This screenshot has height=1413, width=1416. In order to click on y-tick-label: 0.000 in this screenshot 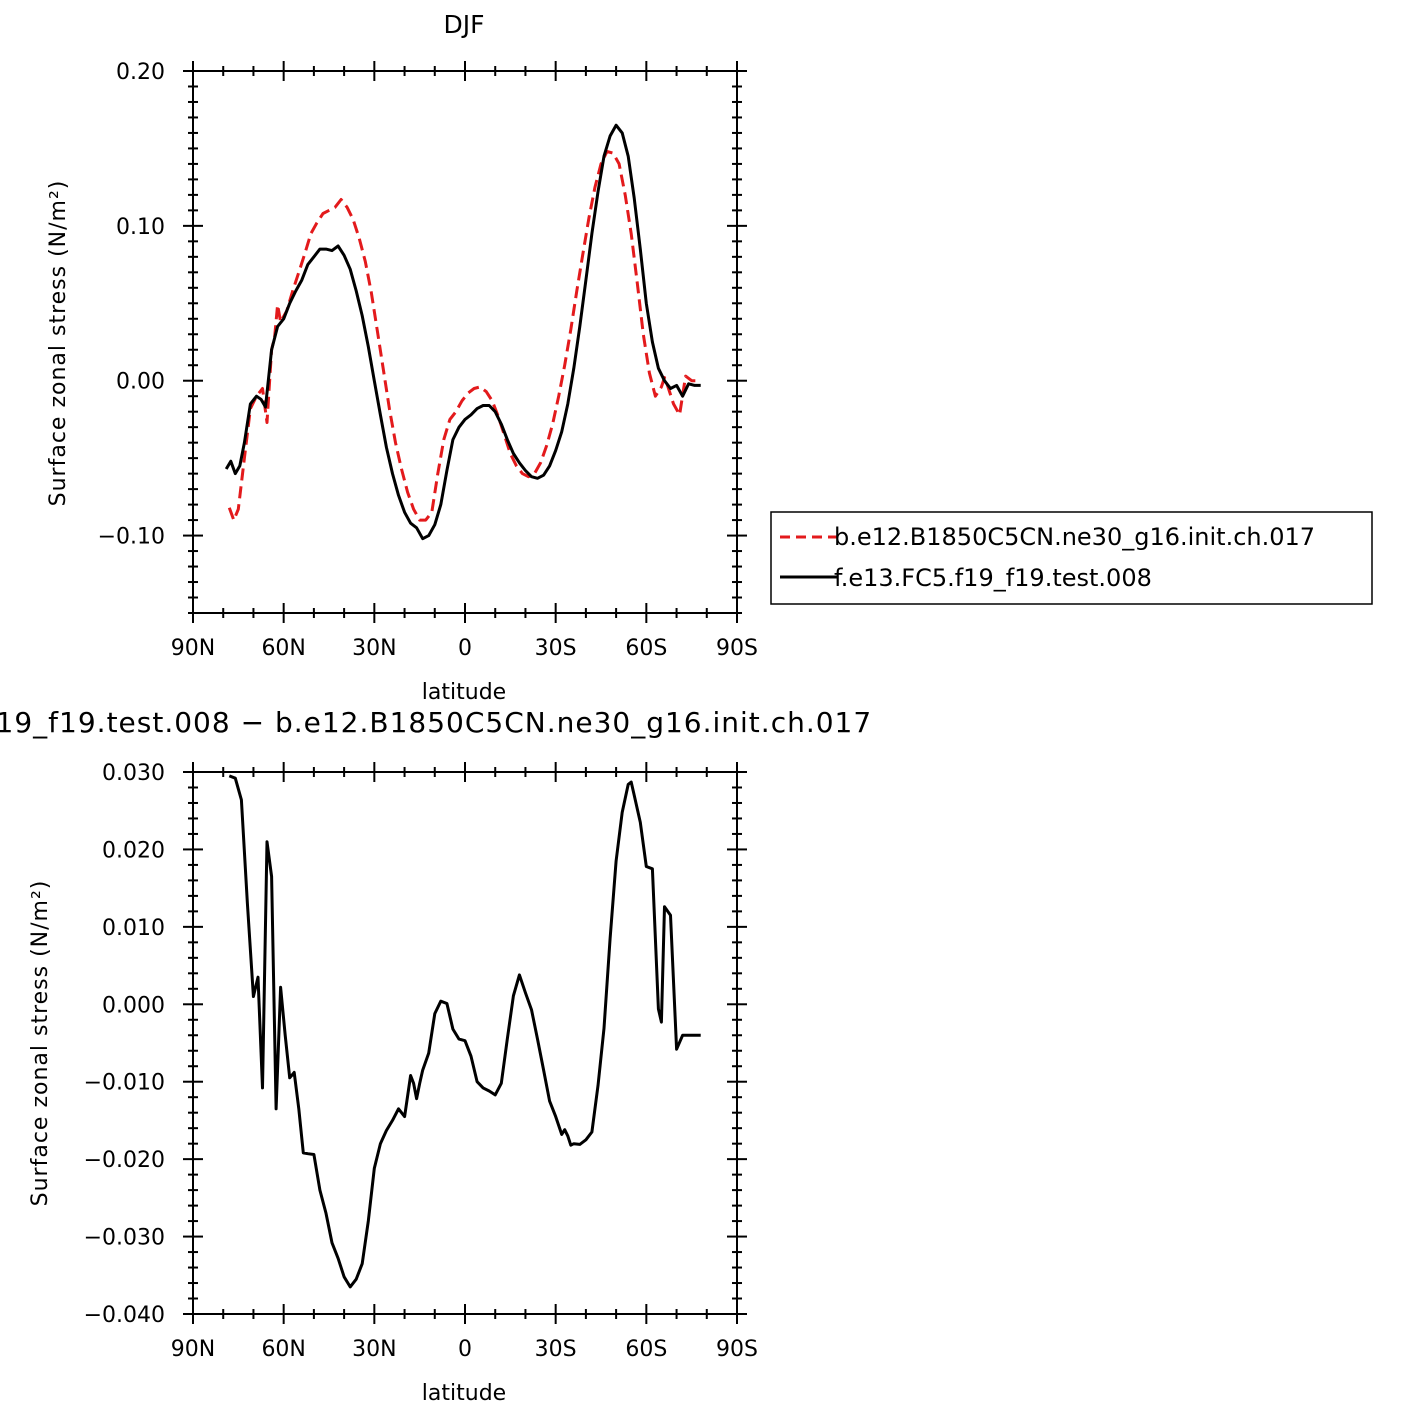, I will do `click(133, 1005)`.